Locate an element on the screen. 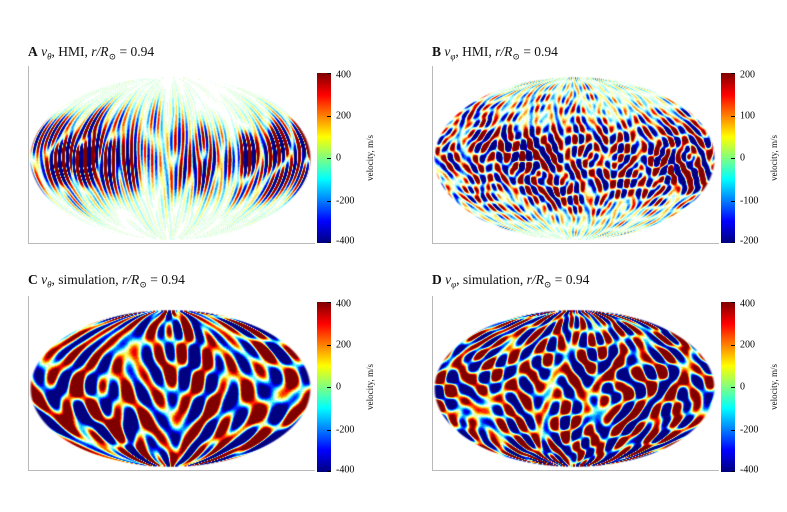  velocity-map-C is located at coordinates (170, 388).